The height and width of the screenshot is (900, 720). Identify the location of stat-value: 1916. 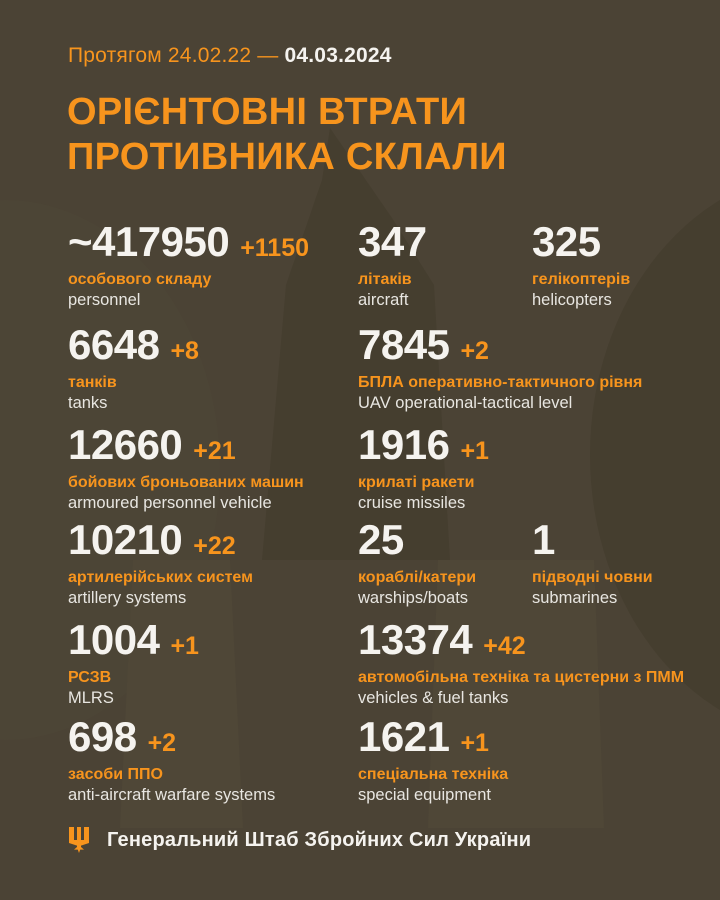
(404, 444).